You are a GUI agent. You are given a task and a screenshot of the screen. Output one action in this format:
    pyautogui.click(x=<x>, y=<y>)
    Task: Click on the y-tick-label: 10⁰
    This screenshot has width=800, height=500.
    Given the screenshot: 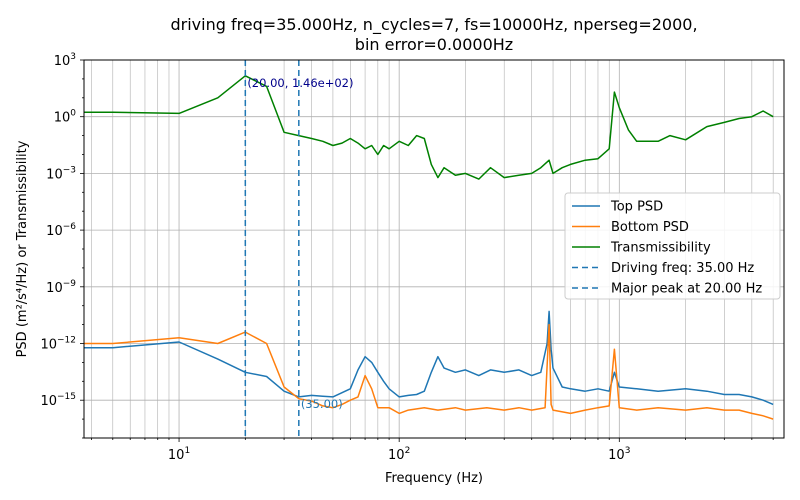 What is the action you would take?
    pyautogui.click(x=65, y=117)
    